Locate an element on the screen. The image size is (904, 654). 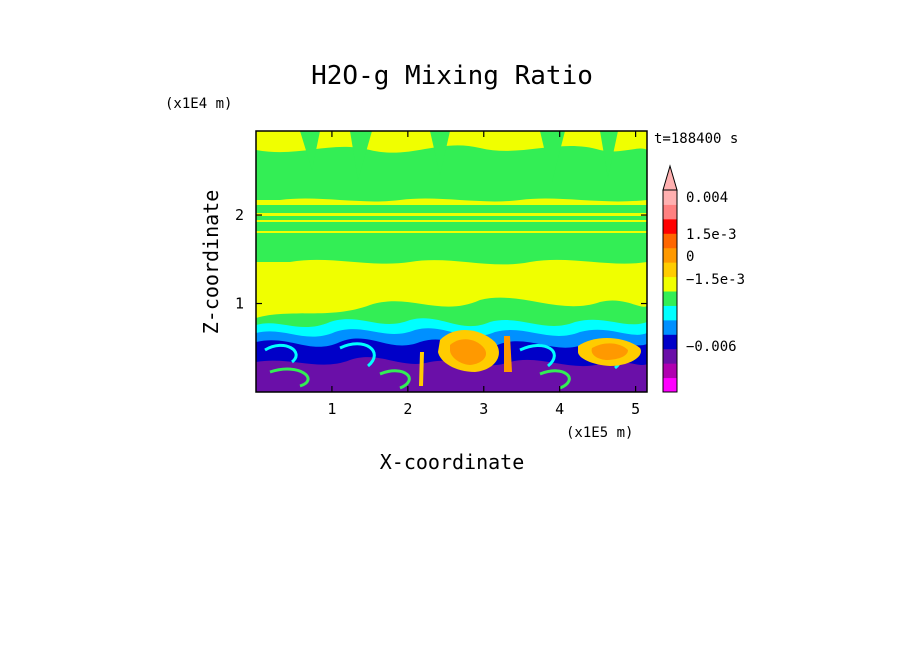
x-tick-label: 5 is located at coordinates (635, 409).